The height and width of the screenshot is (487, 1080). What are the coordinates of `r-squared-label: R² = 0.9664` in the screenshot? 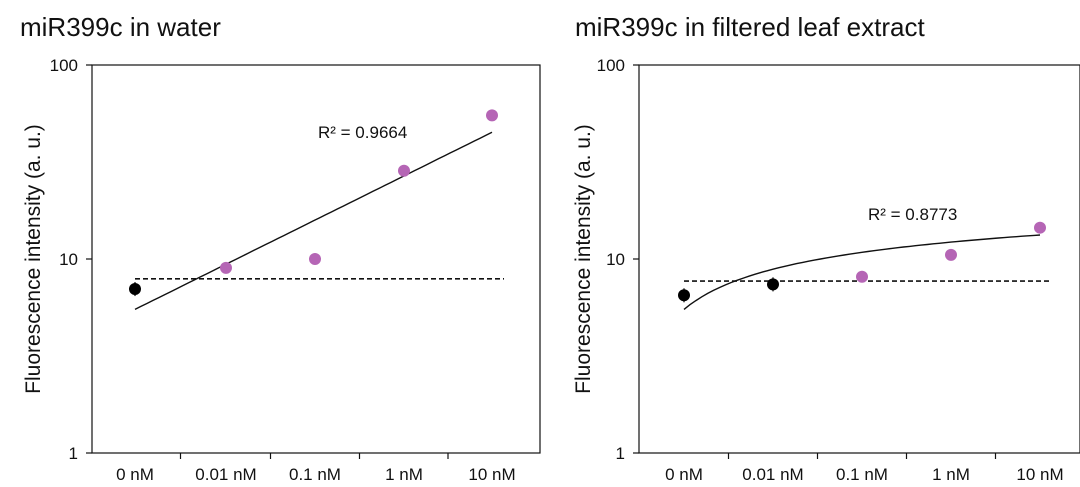 It's located at (362, 132).